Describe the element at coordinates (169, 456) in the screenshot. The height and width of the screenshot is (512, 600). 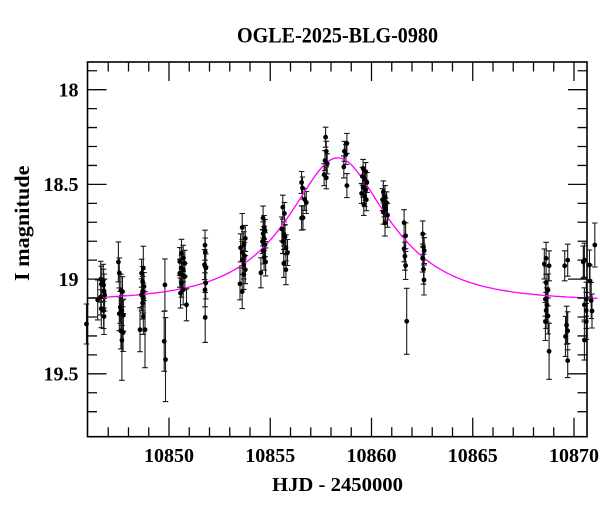
I see `svg-text: 10850` at that location.